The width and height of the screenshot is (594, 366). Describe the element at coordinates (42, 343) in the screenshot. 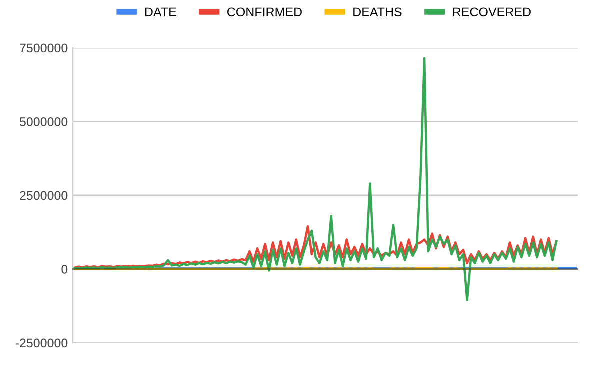

I see `y-tick-label: -2500000` at that location.